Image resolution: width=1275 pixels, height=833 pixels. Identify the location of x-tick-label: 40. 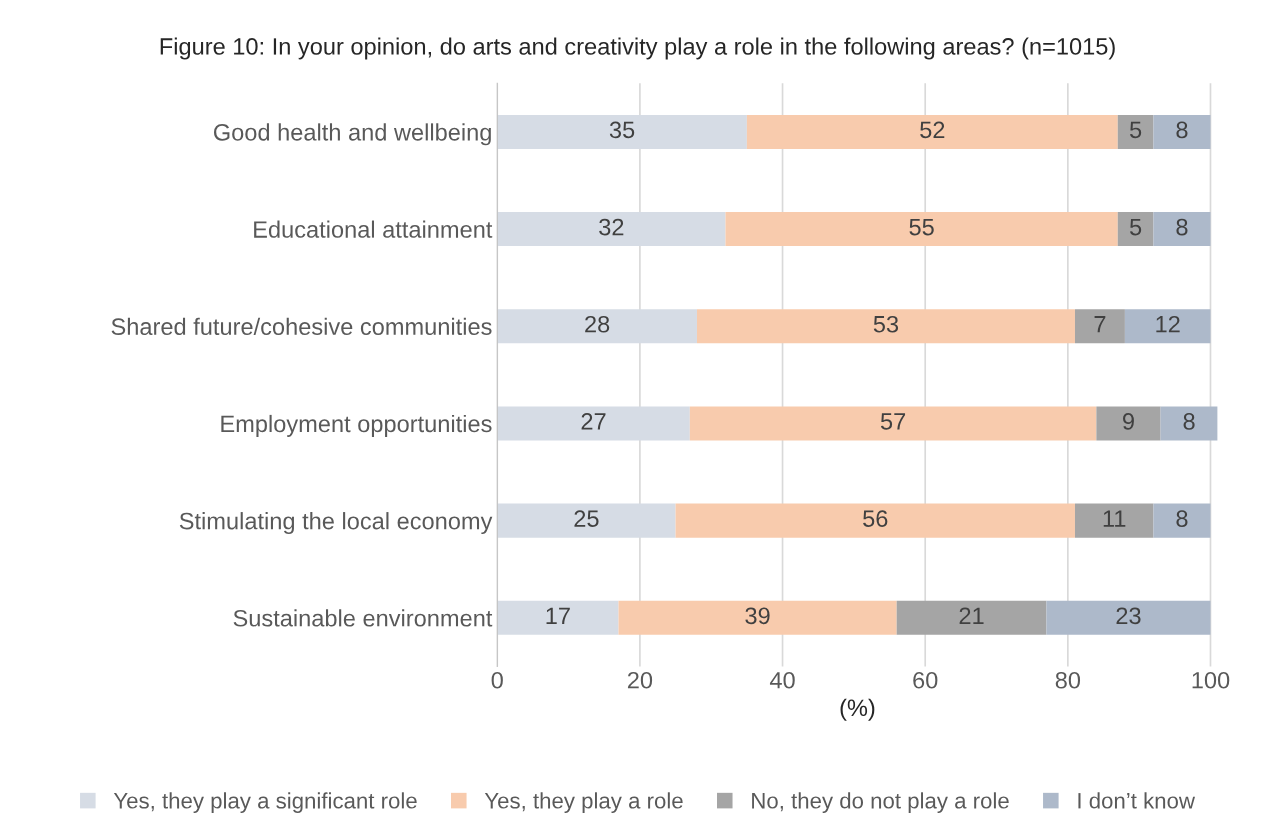
(782, 680).